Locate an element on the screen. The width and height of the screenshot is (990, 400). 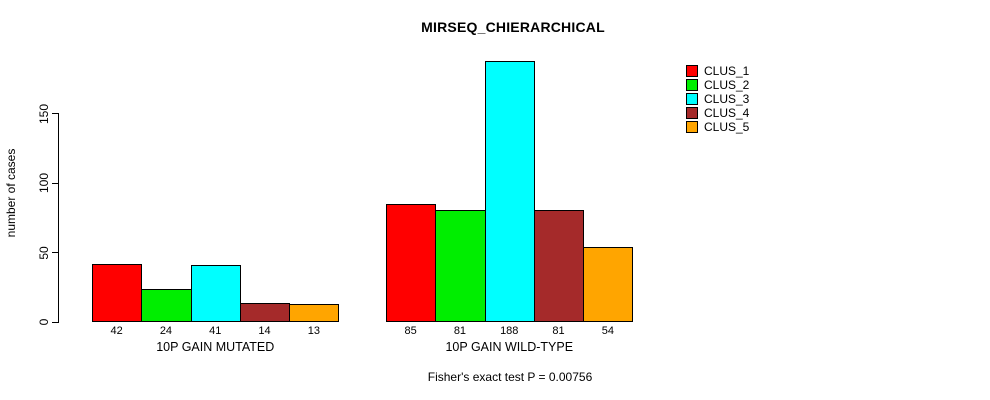
chart-title: MIRSEQ_CHIERARCHICAL is located at coordinates (513, 27).